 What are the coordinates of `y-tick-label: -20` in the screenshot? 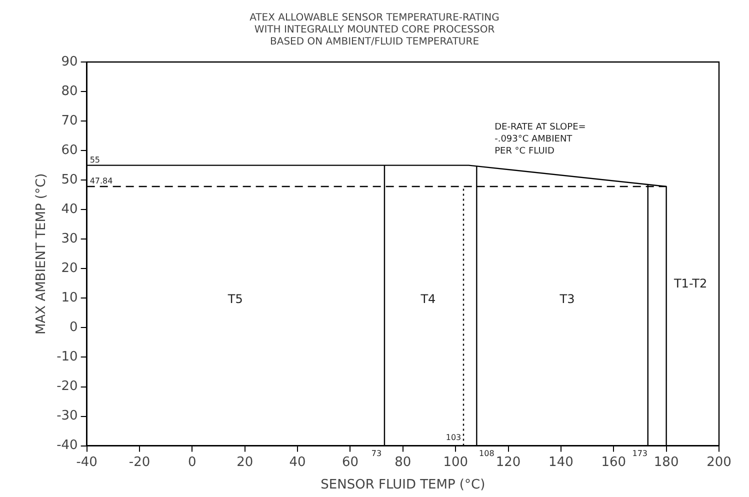 It's located at (67, 386).